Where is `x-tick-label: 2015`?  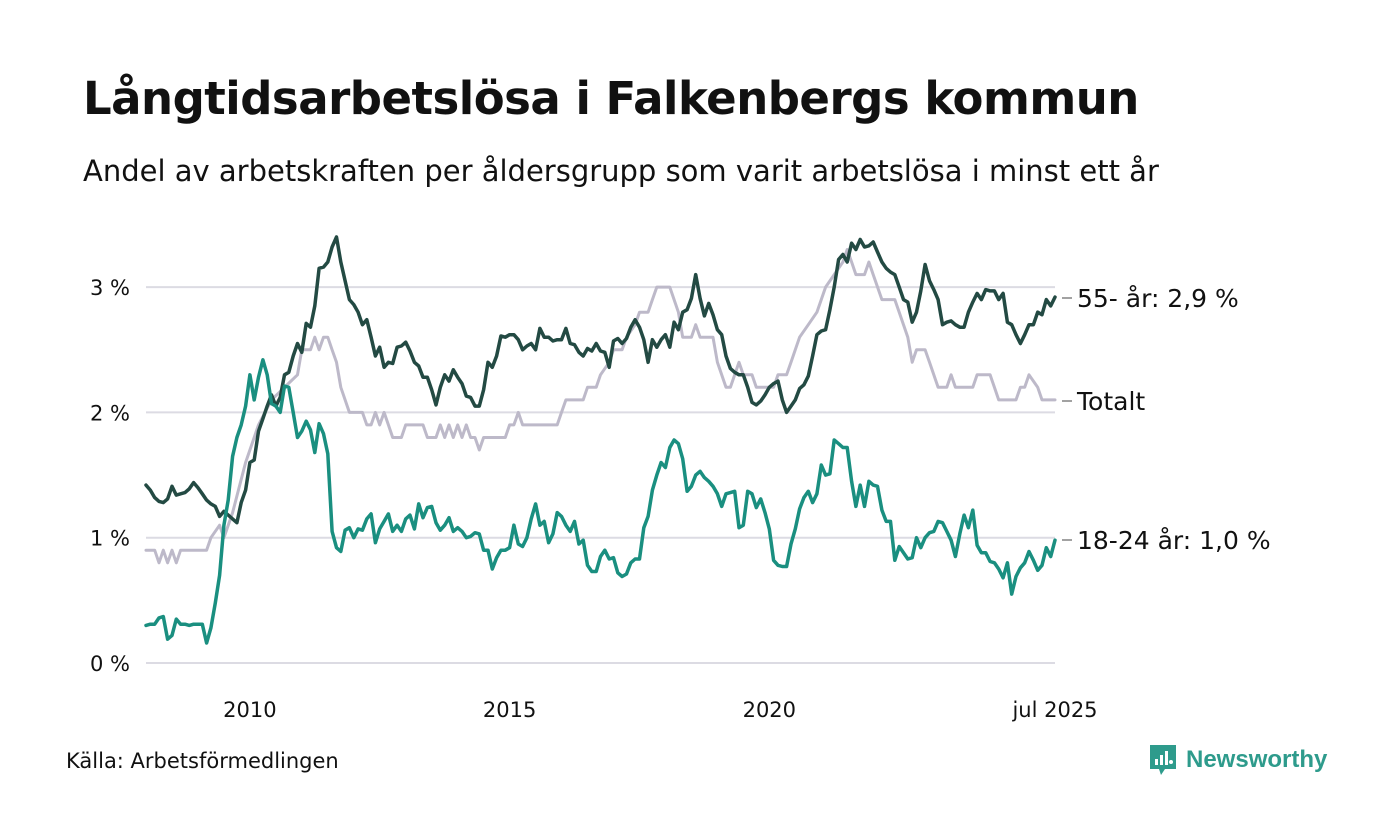 x-tick-label: 2015 is located at coordinates (509, 710).